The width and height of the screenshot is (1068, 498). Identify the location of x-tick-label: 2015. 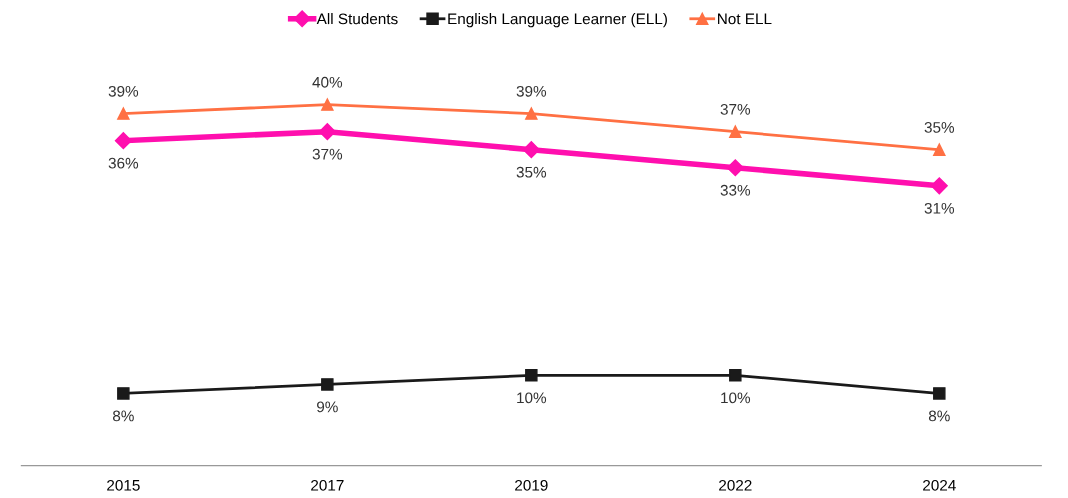
(123, 485).